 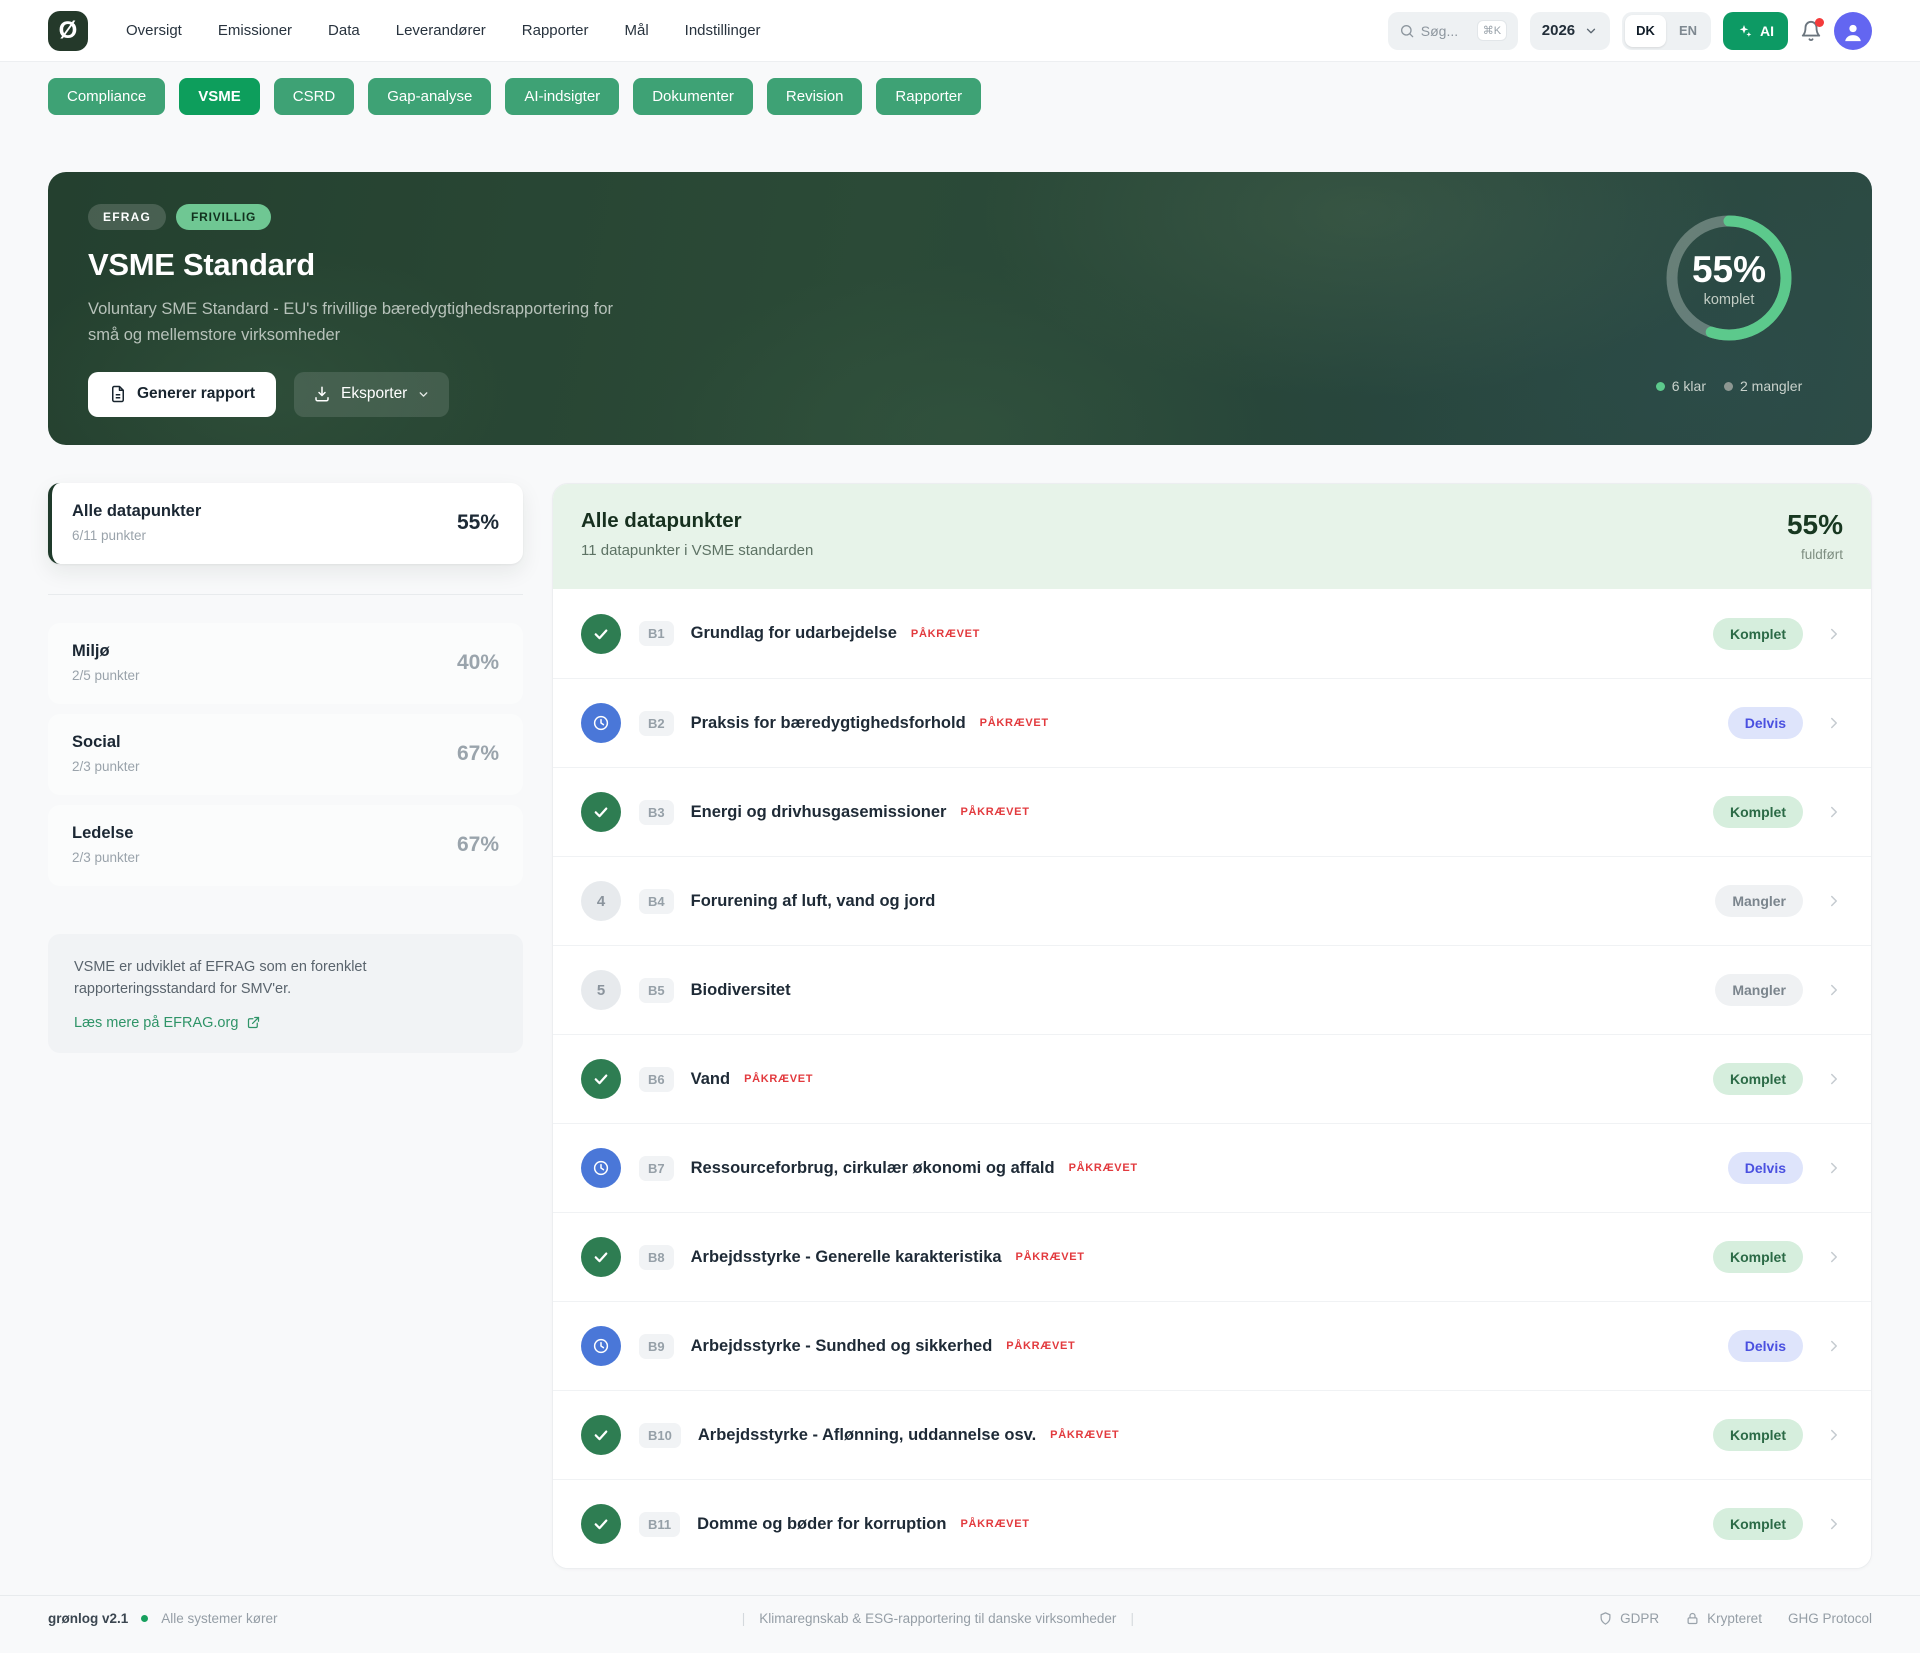 I want to click on tab-revision: Revision, so click(x=814, y=96).